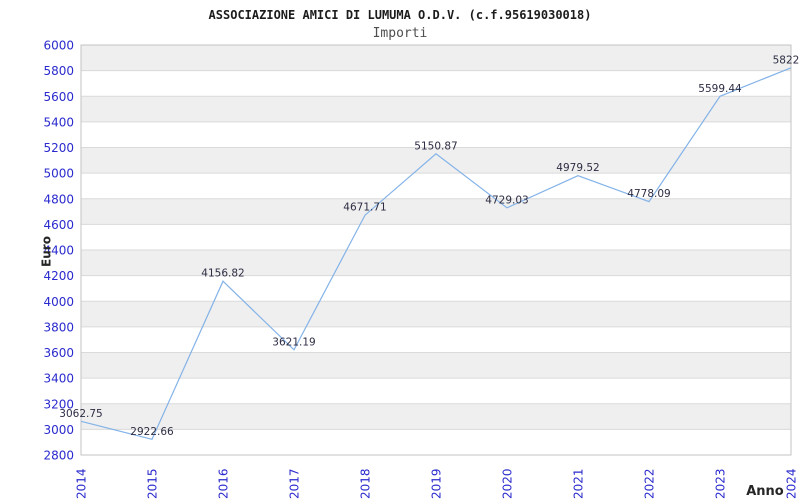  I want to click on data-point-label: 5599.44, so click(720, 89).